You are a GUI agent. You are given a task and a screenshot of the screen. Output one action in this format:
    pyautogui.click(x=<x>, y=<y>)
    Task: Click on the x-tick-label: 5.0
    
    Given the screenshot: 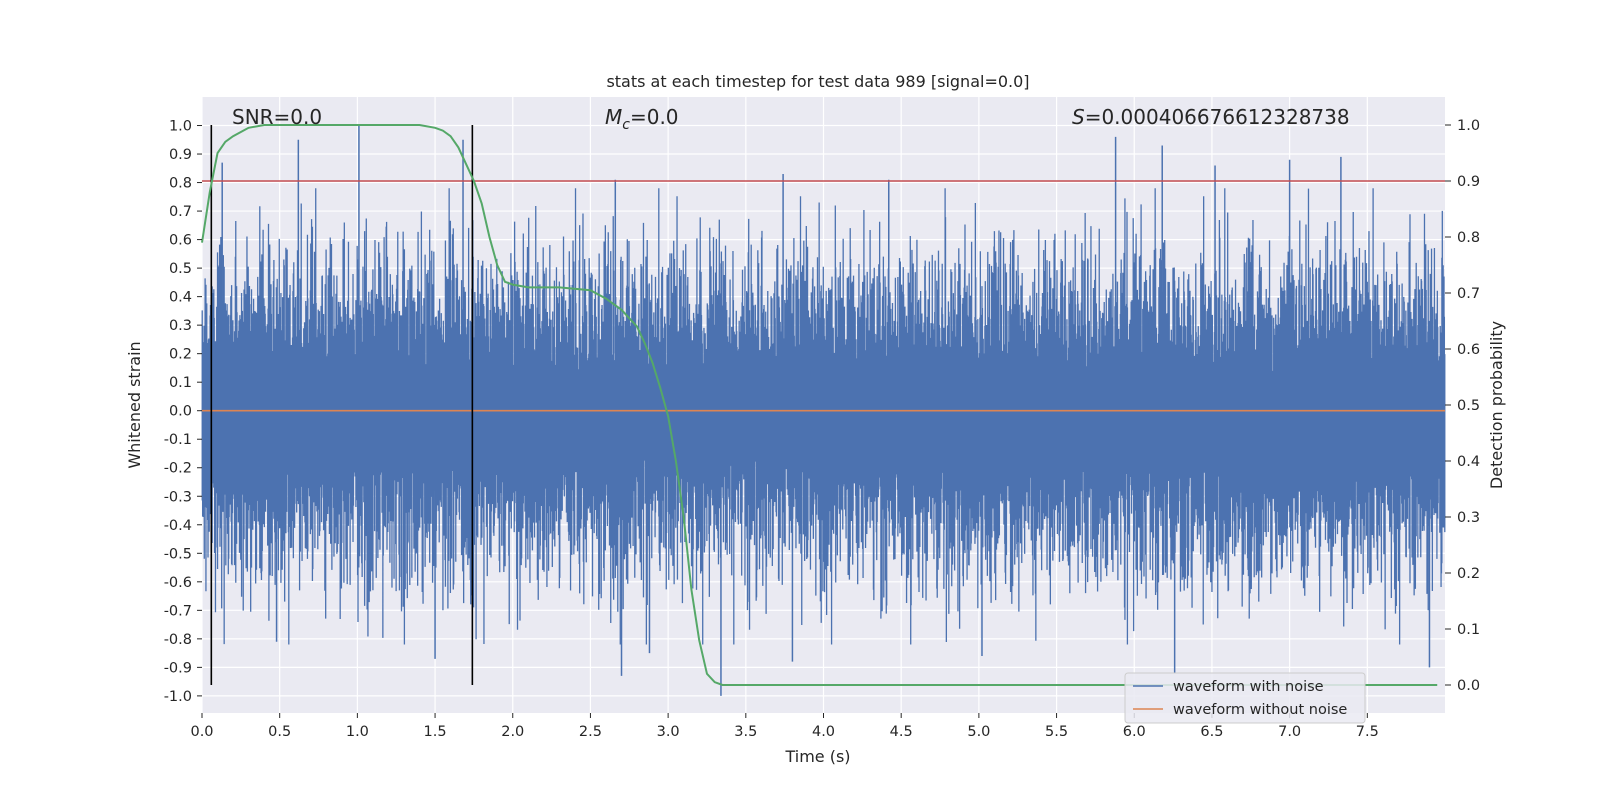 What is the action you would take?
    pyautogui.click(x=978, y=732)
    